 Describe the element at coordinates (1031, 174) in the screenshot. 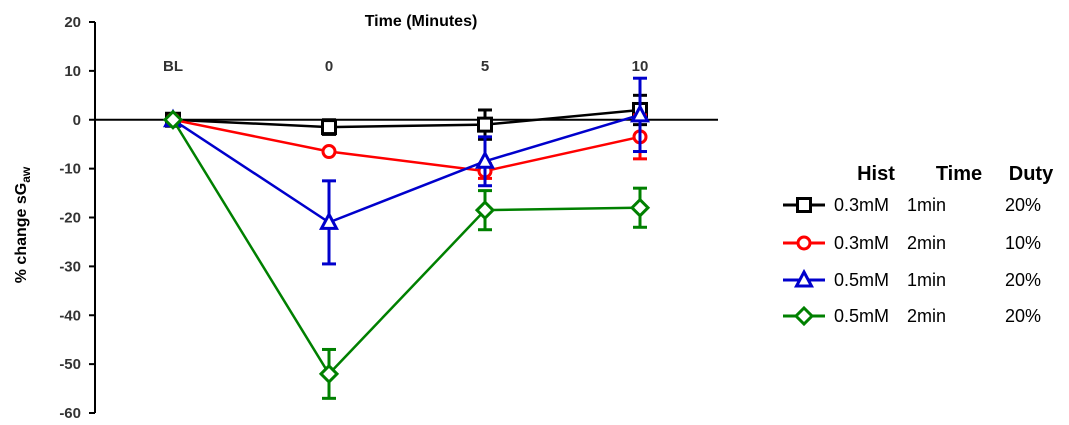

I see `legend-header: Duty` at that location.